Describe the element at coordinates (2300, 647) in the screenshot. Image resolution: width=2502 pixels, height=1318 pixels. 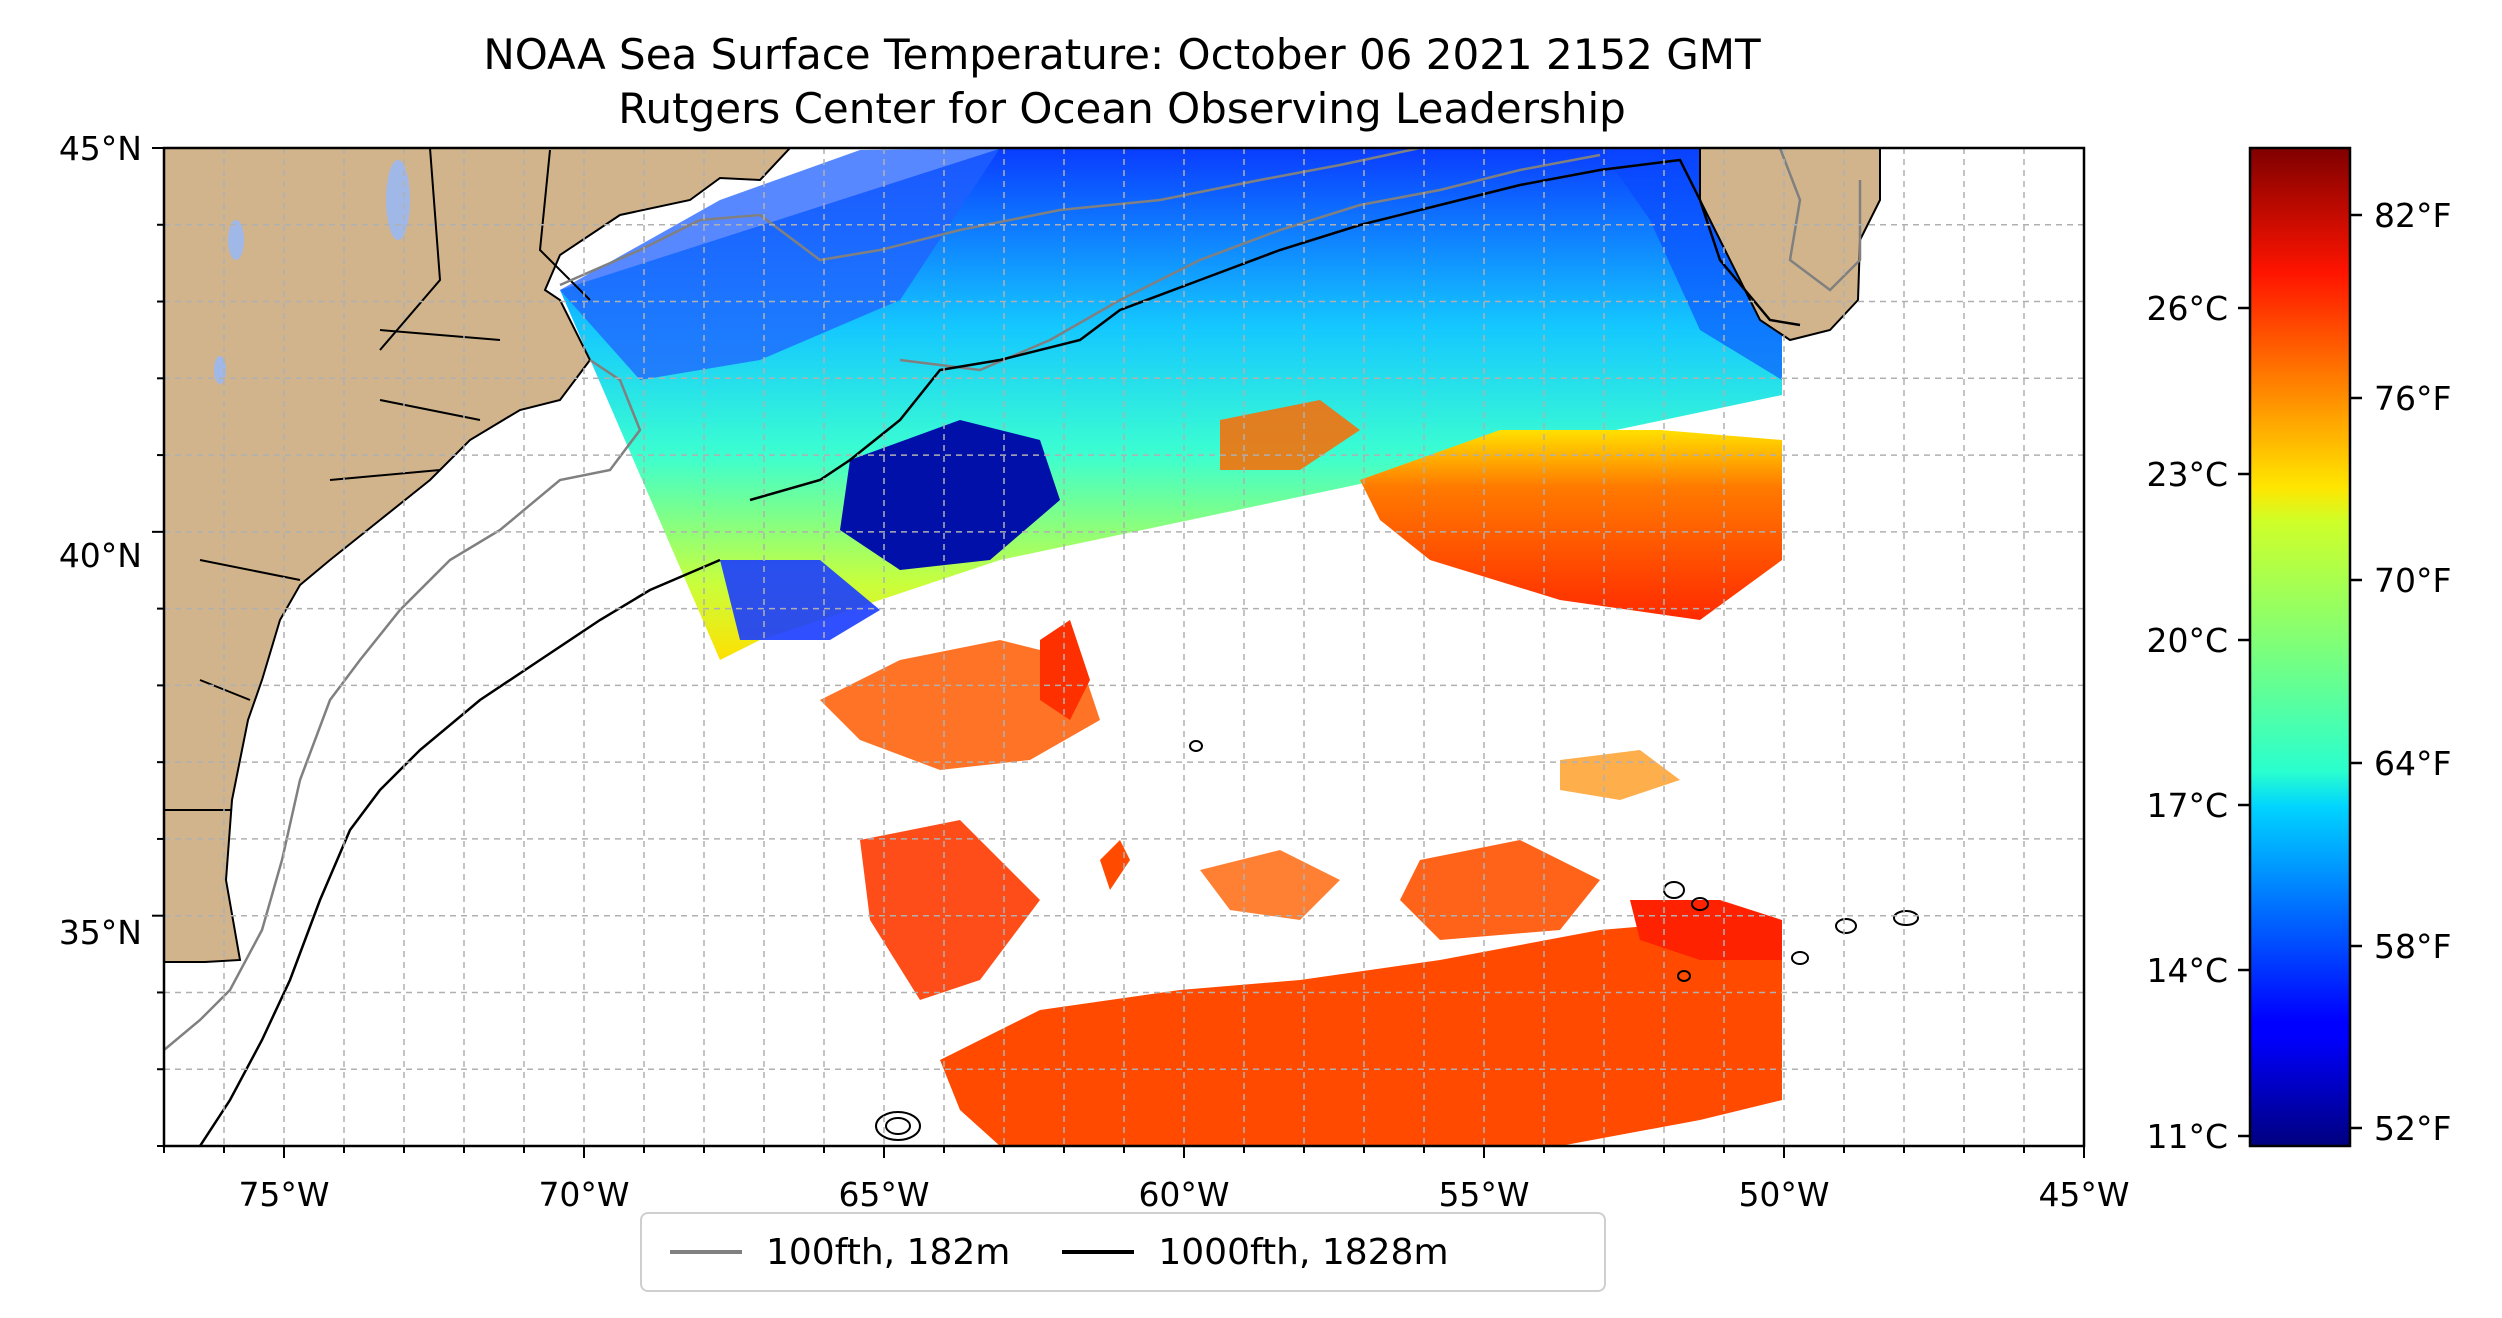
I see `colorbar-gradient` at that location.